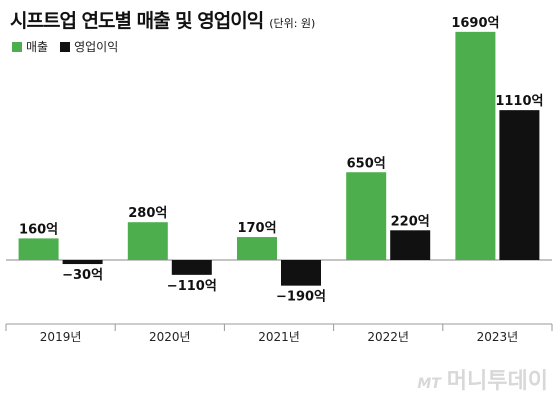 The image size is (560, 403). What do you see at coordinates (497, 381) in the screenshot?
I see `watermark-name: 머니투데이` at bounding box center [497, 381].